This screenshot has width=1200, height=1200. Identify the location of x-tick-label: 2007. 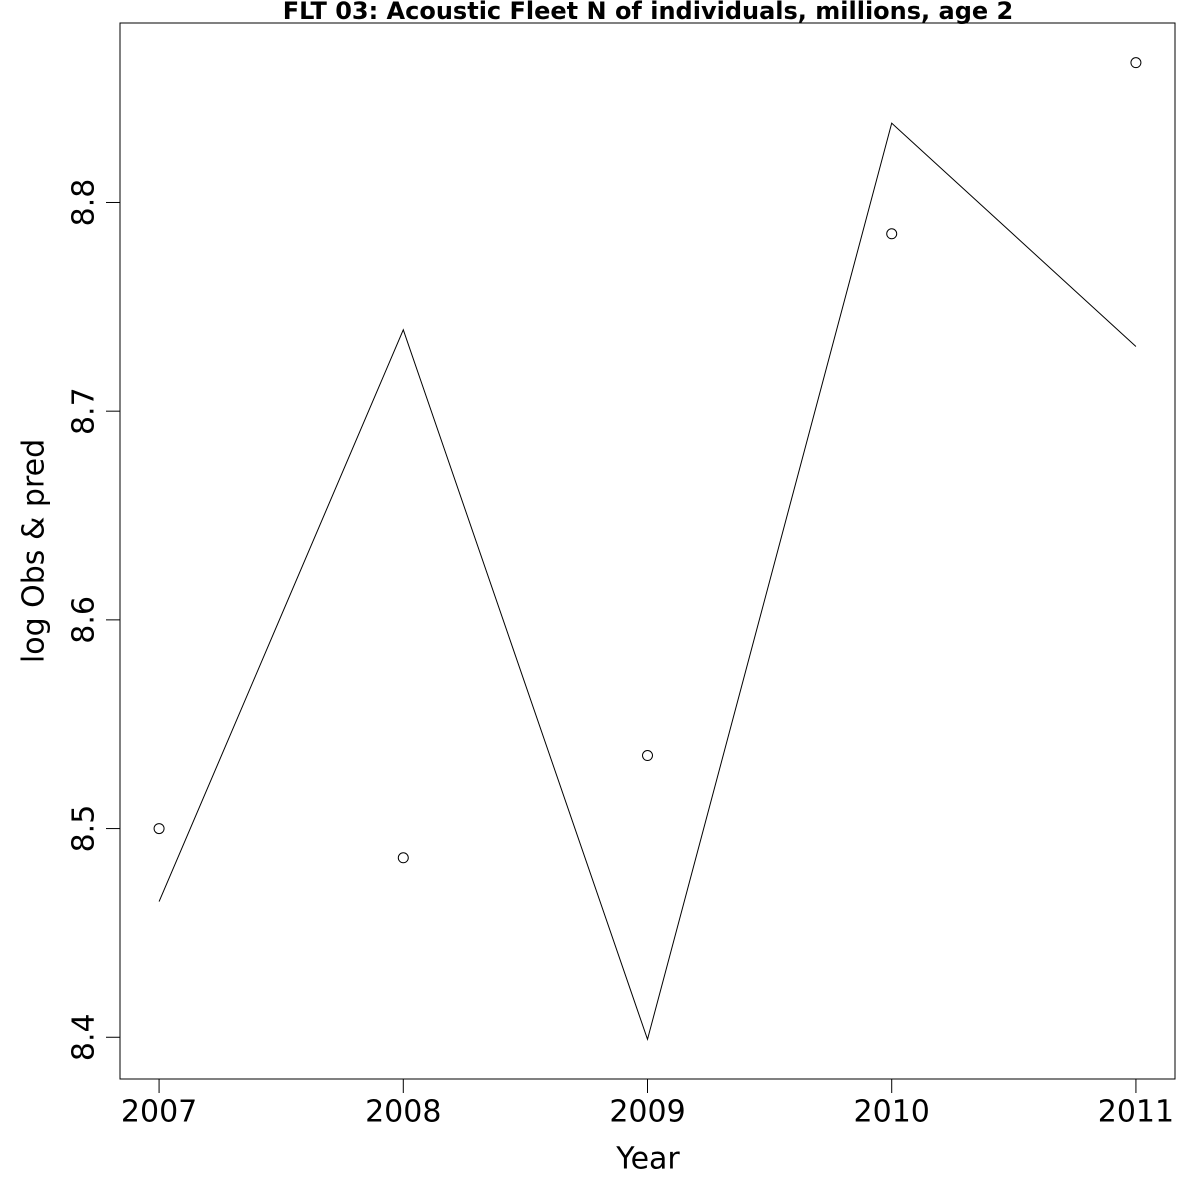
(159, 1112).